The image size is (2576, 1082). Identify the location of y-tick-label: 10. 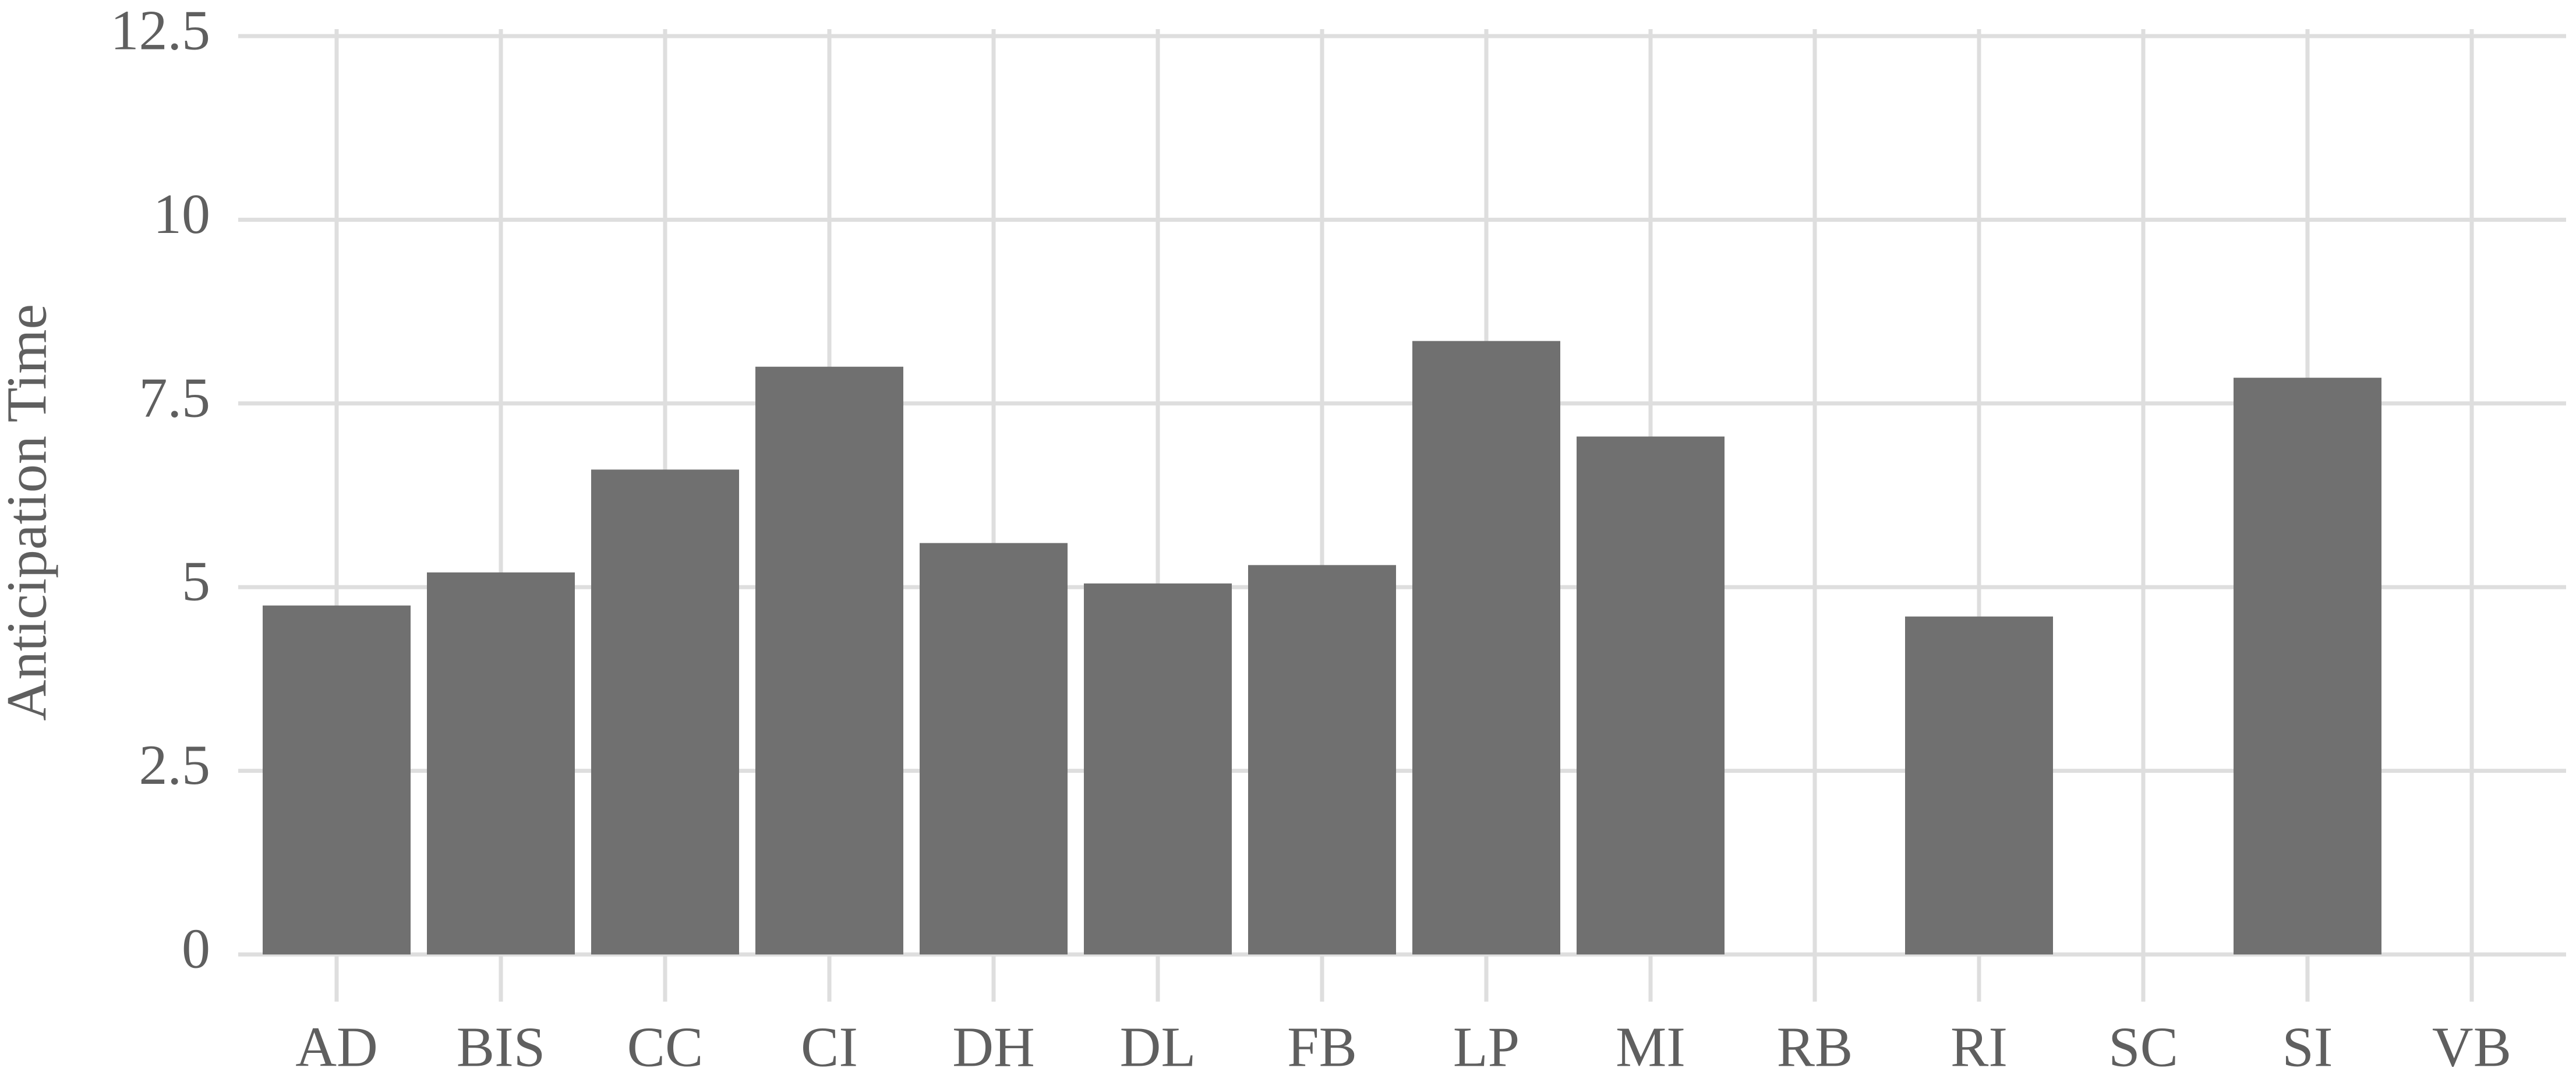
(181, 214).